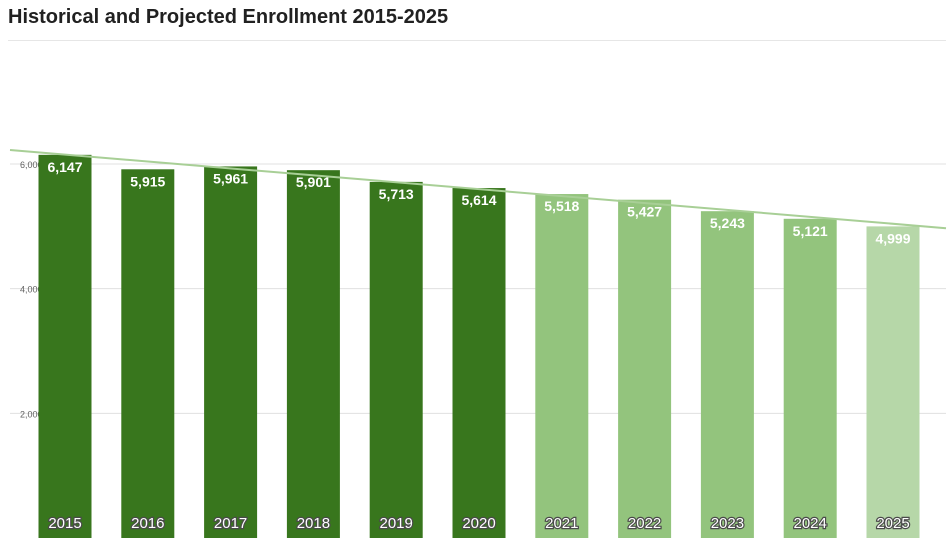  What do you see at coordinates (313, 354) in the screenshot?
I see `bar-2018` at bounding box center [313, 354].